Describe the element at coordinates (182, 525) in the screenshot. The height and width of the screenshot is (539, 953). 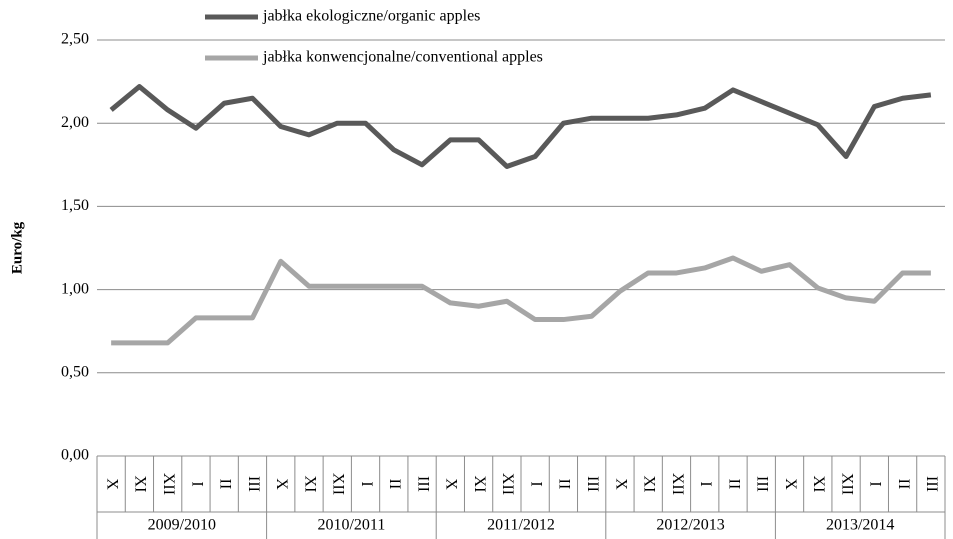
I see `group-label: 2009/2010` at that location.